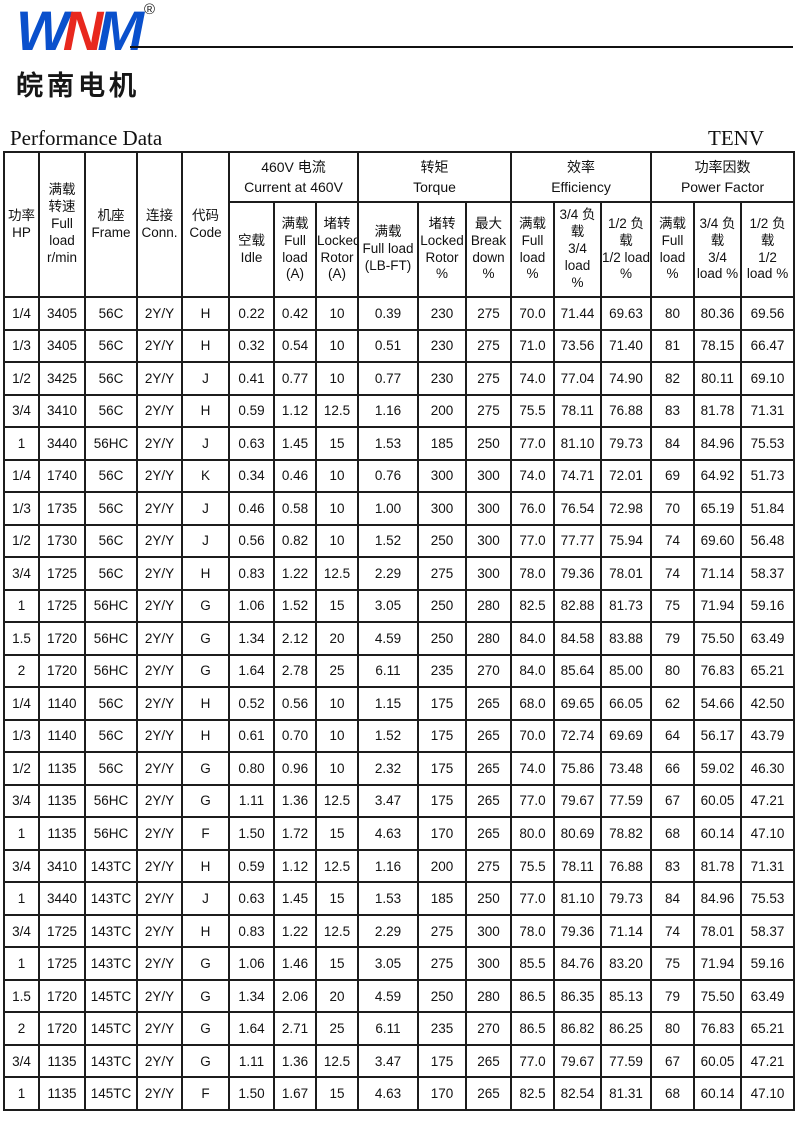  I want to click on table-cell: 76.88, so click(626, 866).